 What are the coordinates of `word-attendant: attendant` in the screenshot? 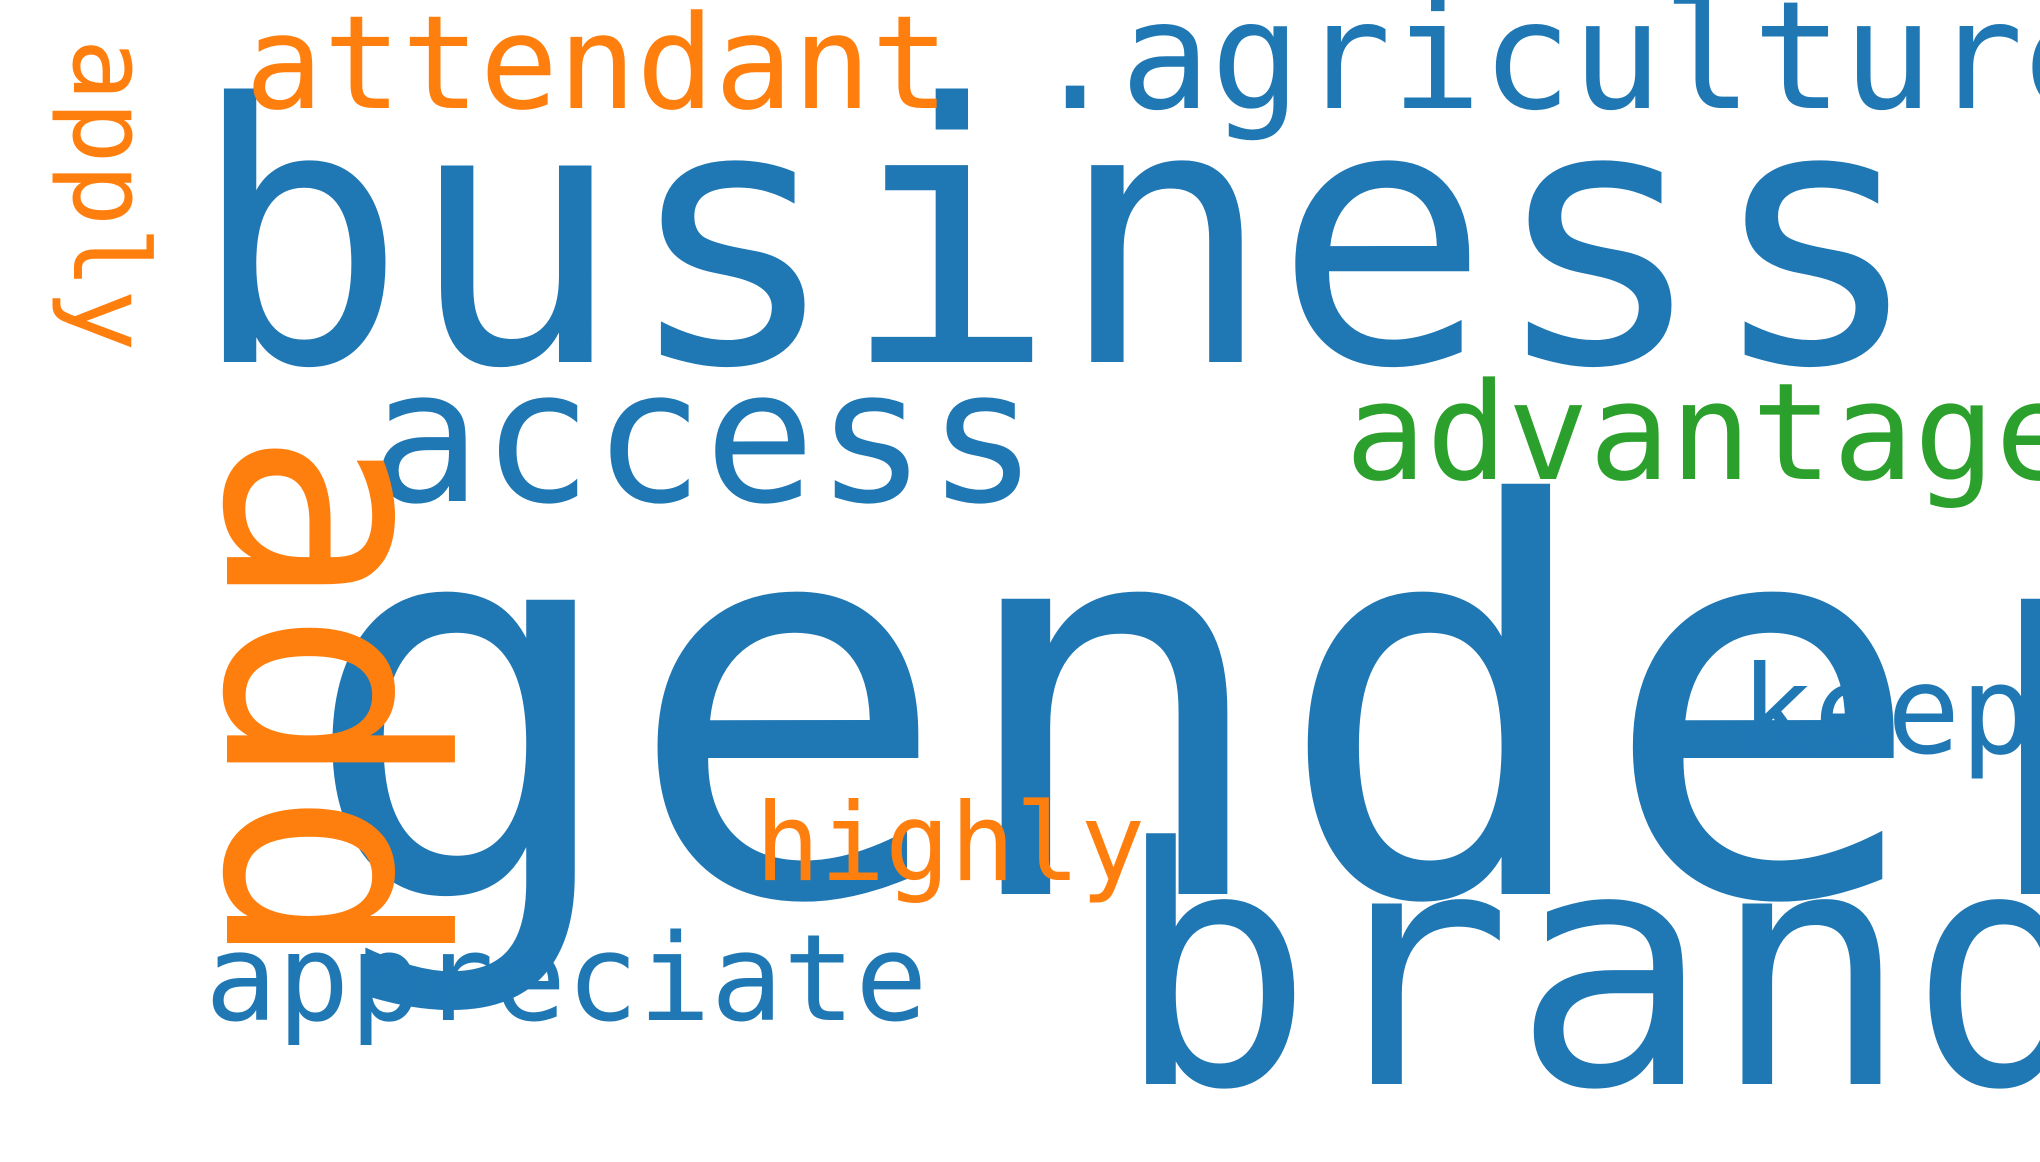 It's located at (597, 69).